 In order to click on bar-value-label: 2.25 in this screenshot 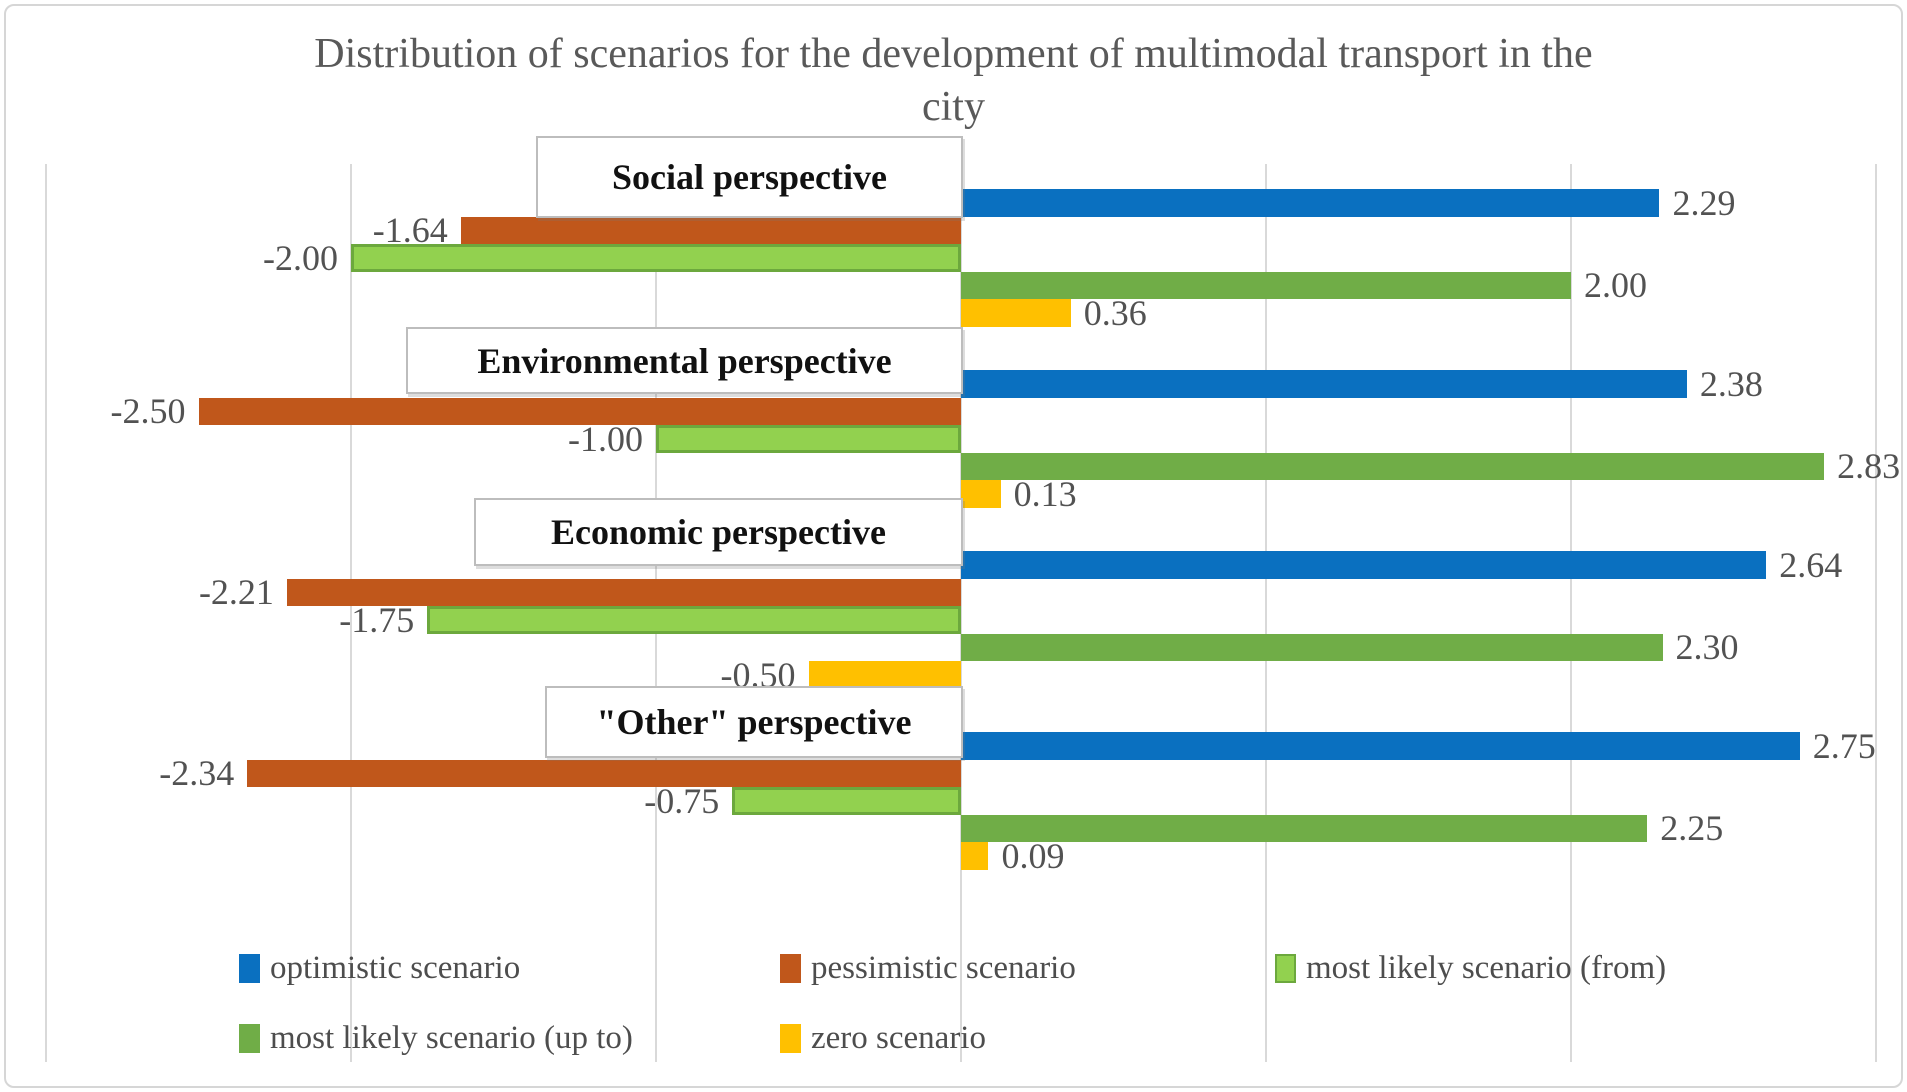, I will do `click(1692, 828)`.